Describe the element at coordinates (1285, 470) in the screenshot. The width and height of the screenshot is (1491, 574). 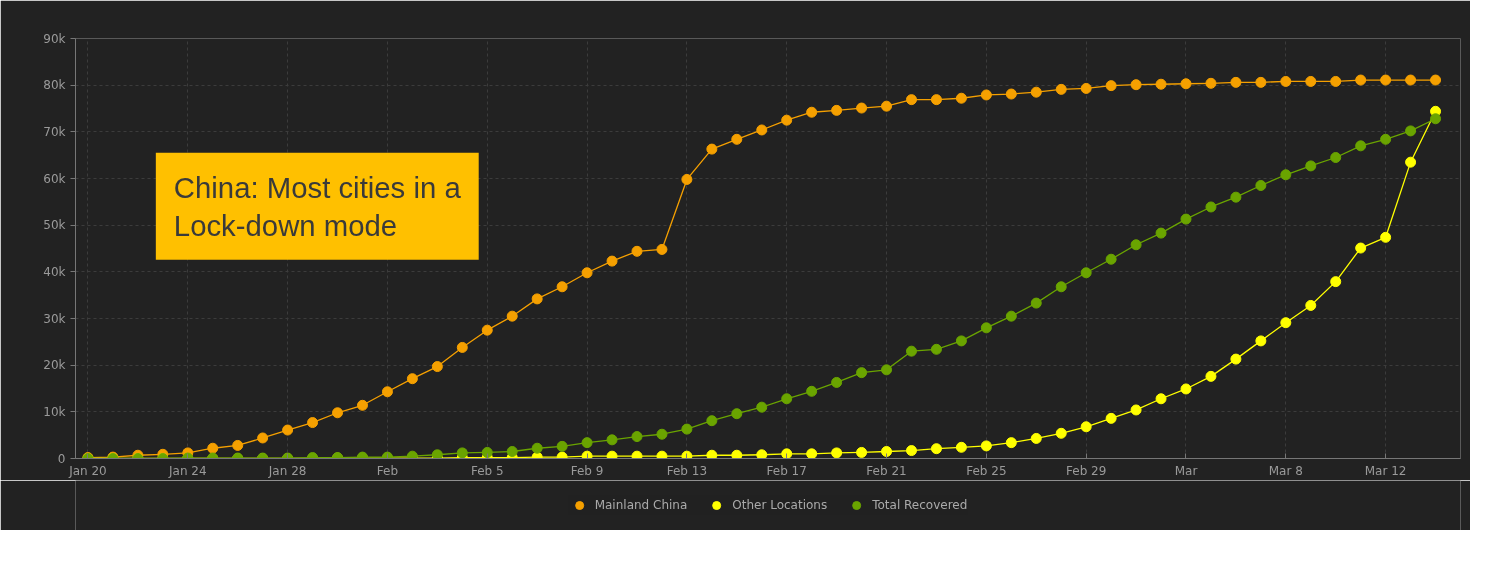
I see `x-tick-label: Mar 8` at that location.